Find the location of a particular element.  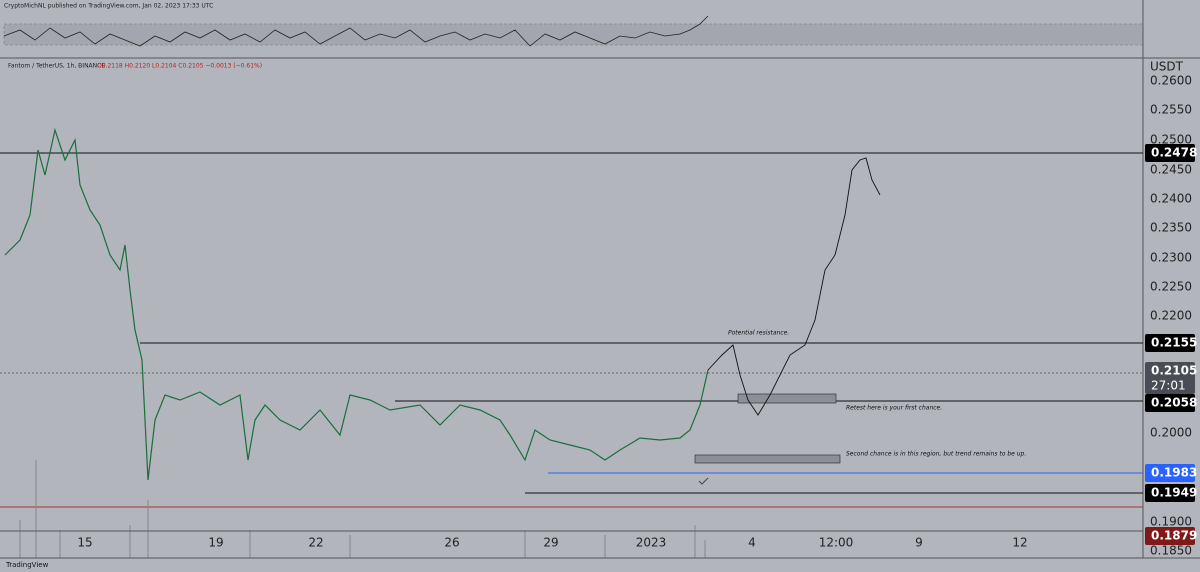

price-tick: 0.2500 is located at coordinates (1171, 140).